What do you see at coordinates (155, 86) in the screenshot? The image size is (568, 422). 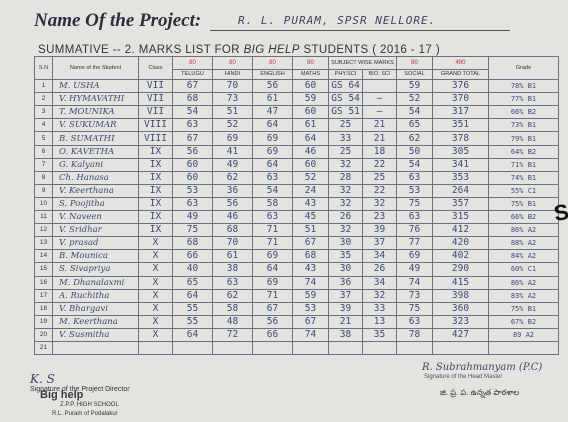 I see `cell-class: VII` at bounding box center [155, 86].